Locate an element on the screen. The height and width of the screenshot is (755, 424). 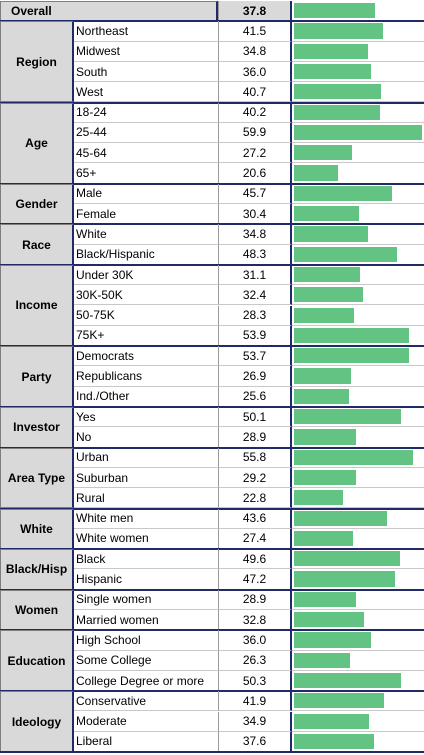
row-value: 32.8 is located at coordinates (255, 620).